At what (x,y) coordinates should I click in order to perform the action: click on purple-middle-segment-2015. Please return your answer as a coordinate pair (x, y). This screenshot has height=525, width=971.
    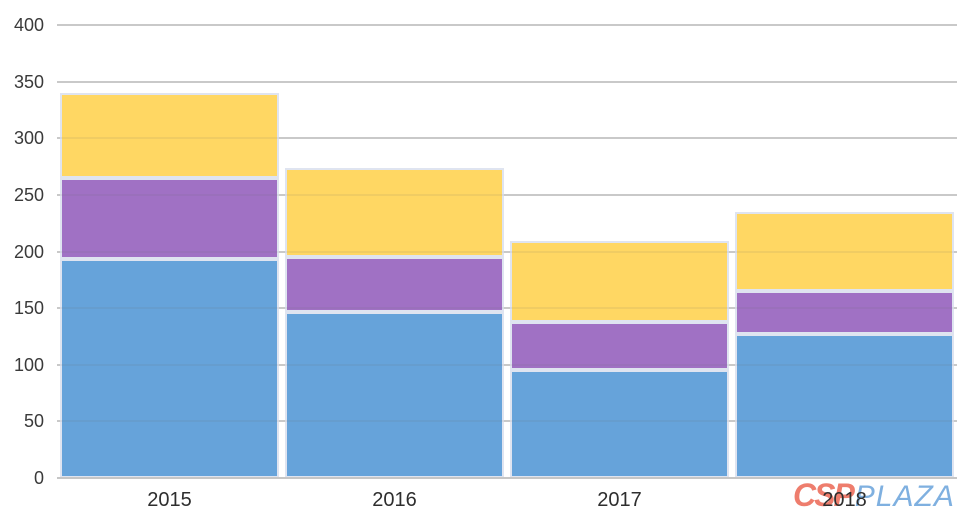
    Looking at the image, I should click on (169, 218).